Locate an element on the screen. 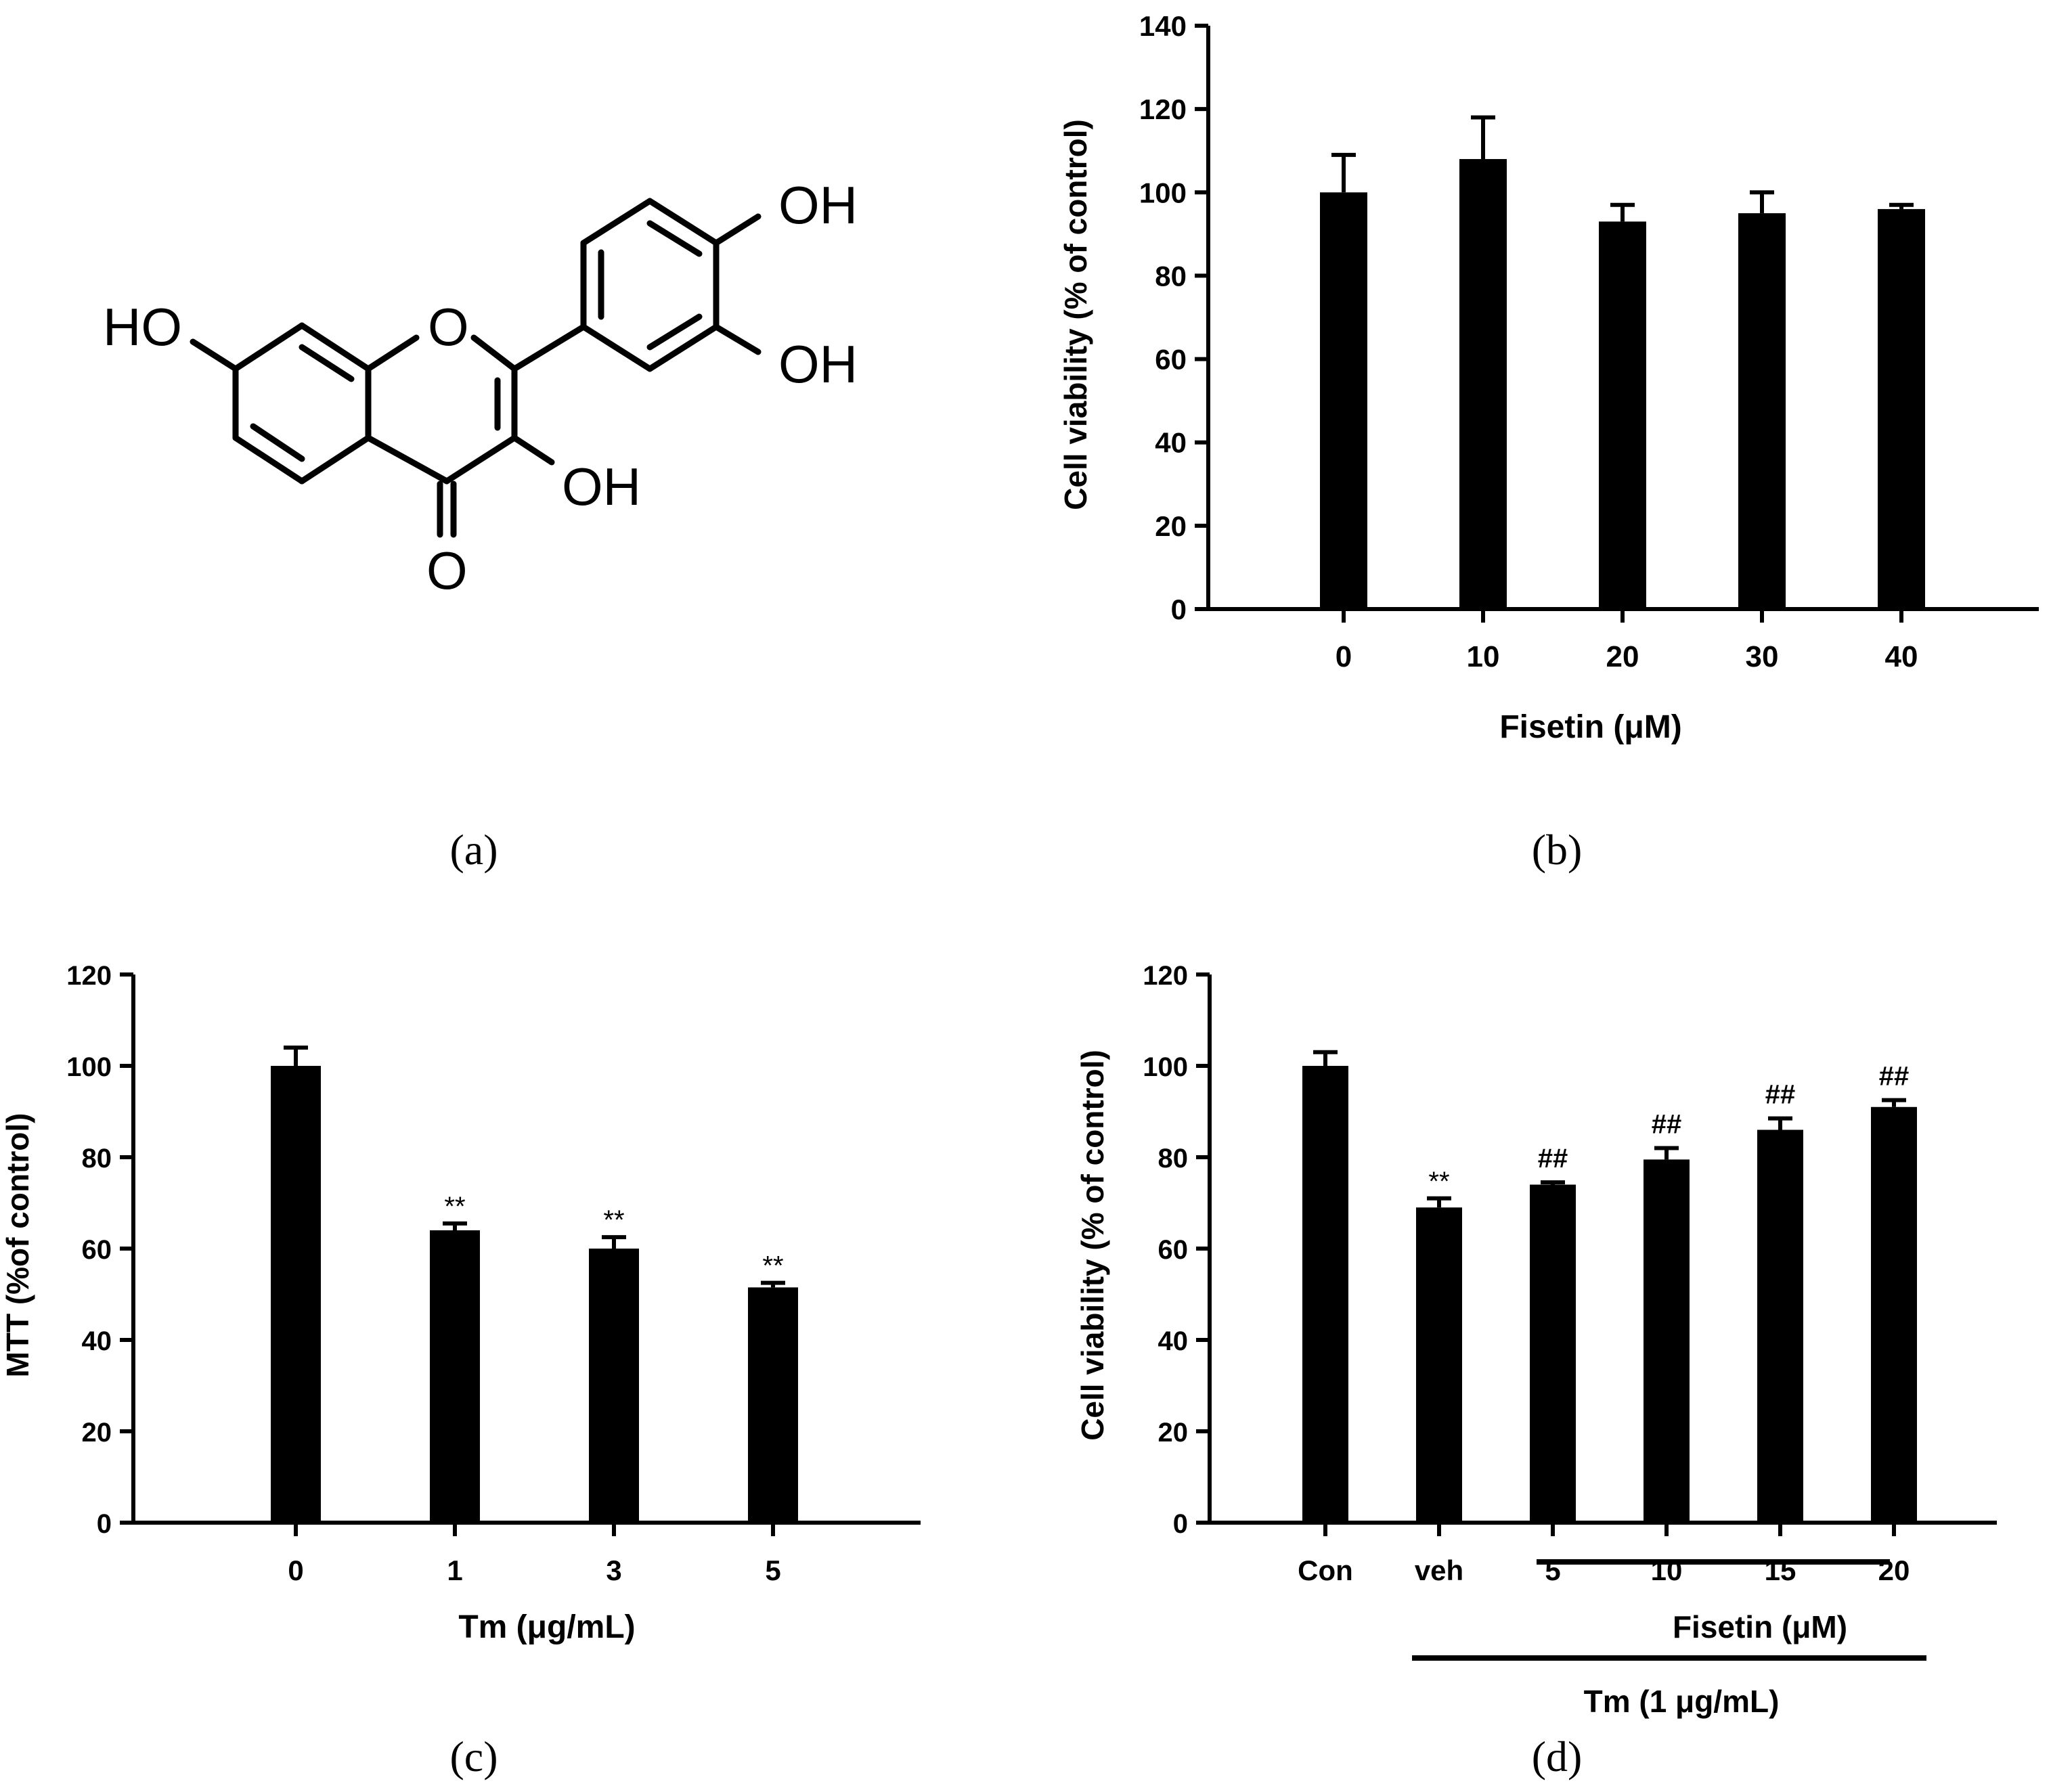 Image resolution: width=2051 pixels, height=1792 pixels. panel-label-c: (c) is located at coordinates (473, 1756).